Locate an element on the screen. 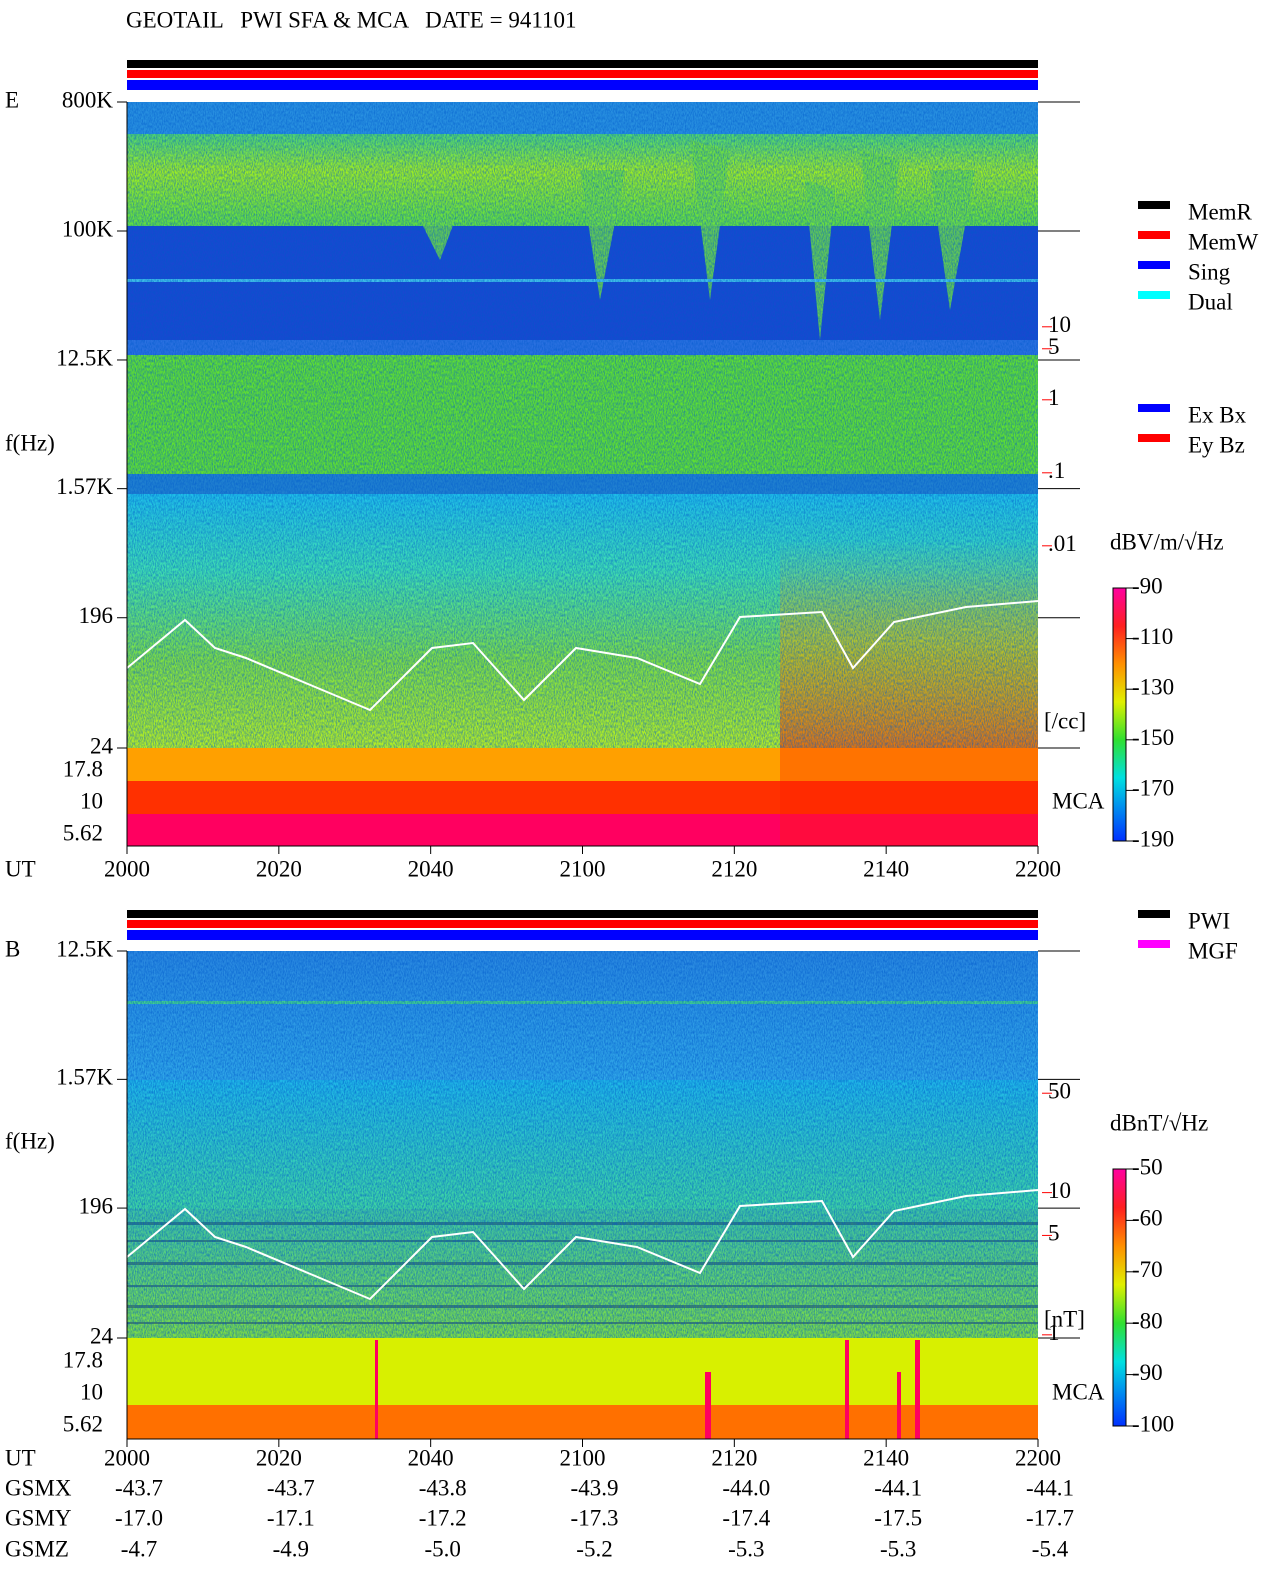 This screenshot has height=1593, width=1280. y2-axis-label: [nT] is located at coordinates (1064, 1318).